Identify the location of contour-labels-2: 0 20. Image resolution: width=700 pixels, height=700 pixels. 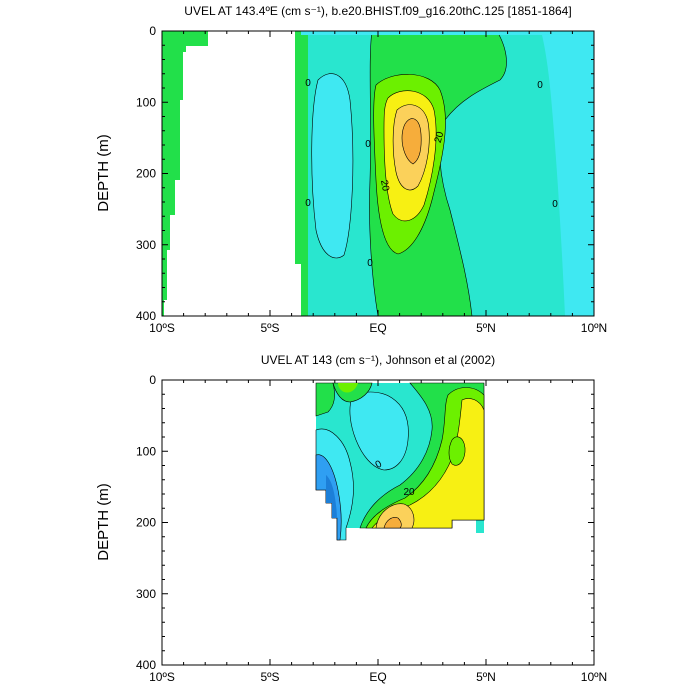
(394, 478).